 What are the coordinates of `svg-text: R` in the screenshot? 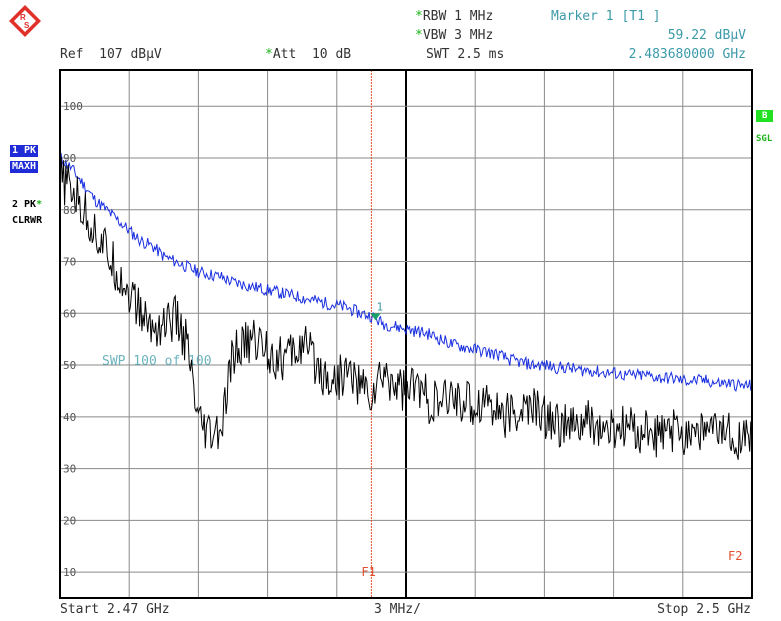 It's located at (23, 17).